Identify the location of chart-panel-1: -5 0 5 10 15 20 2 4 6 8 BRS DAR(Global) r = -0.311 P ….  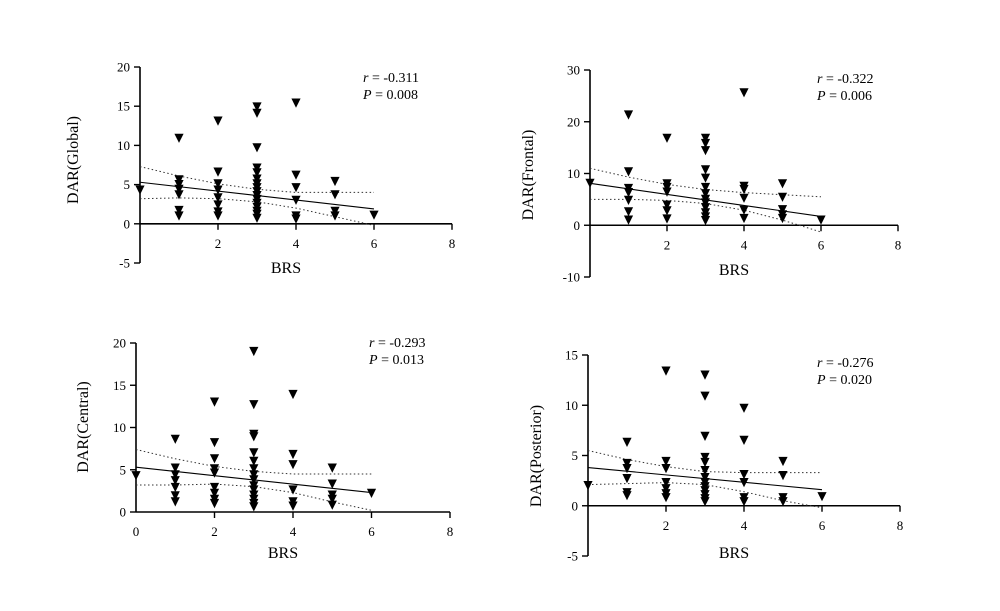
(260, 169).